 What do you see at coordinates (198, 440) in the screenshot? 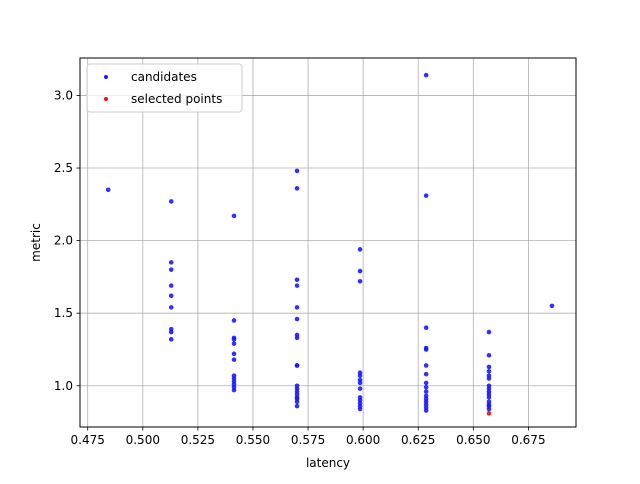
I see `x-tick-label: 0.525` at bounding box center [198, 440].